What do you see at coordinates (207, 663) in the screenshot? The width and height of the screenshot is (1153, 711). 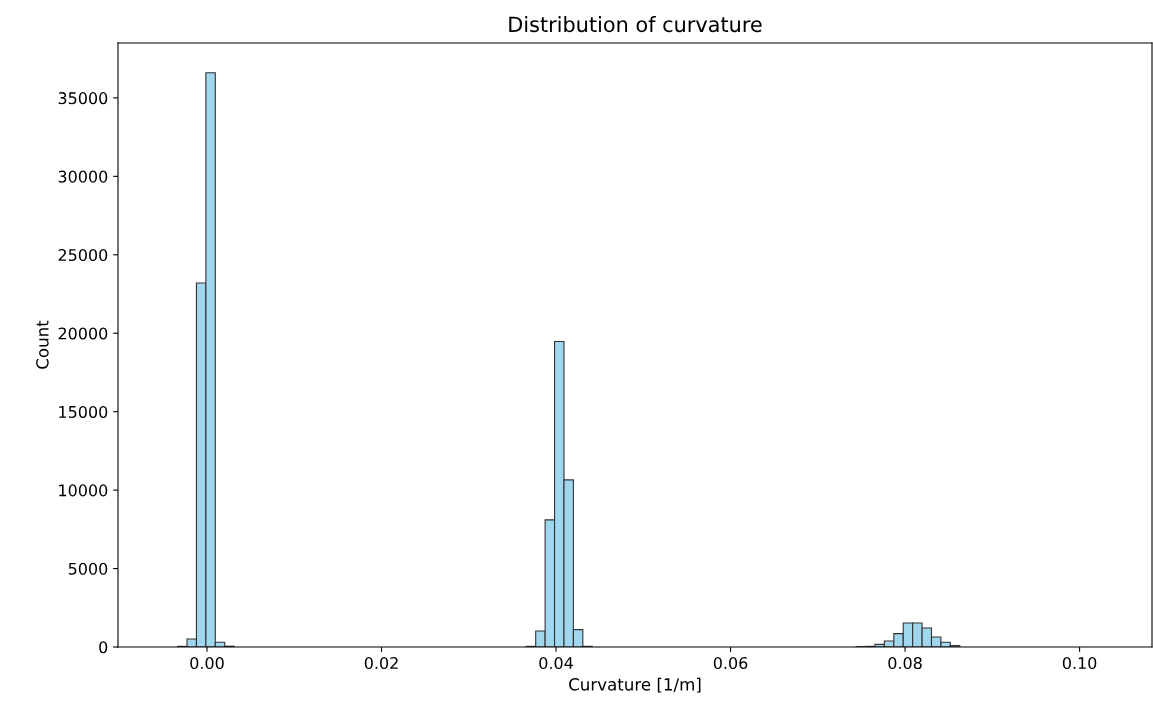 I see `x-tick-label: 0.00` at bounding box center [207, 663].